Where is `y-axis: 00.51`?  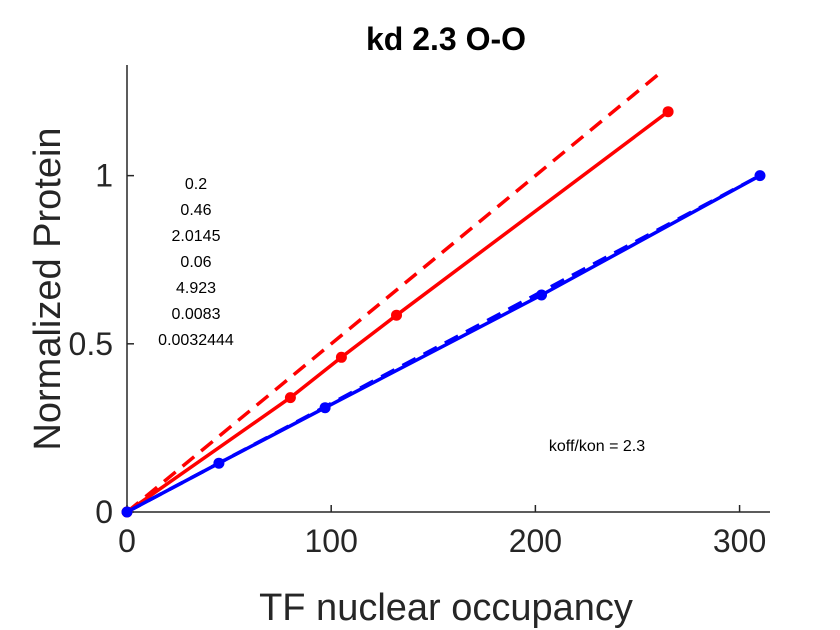 y-axis: 00.51 is located at coordinates (101, 297).